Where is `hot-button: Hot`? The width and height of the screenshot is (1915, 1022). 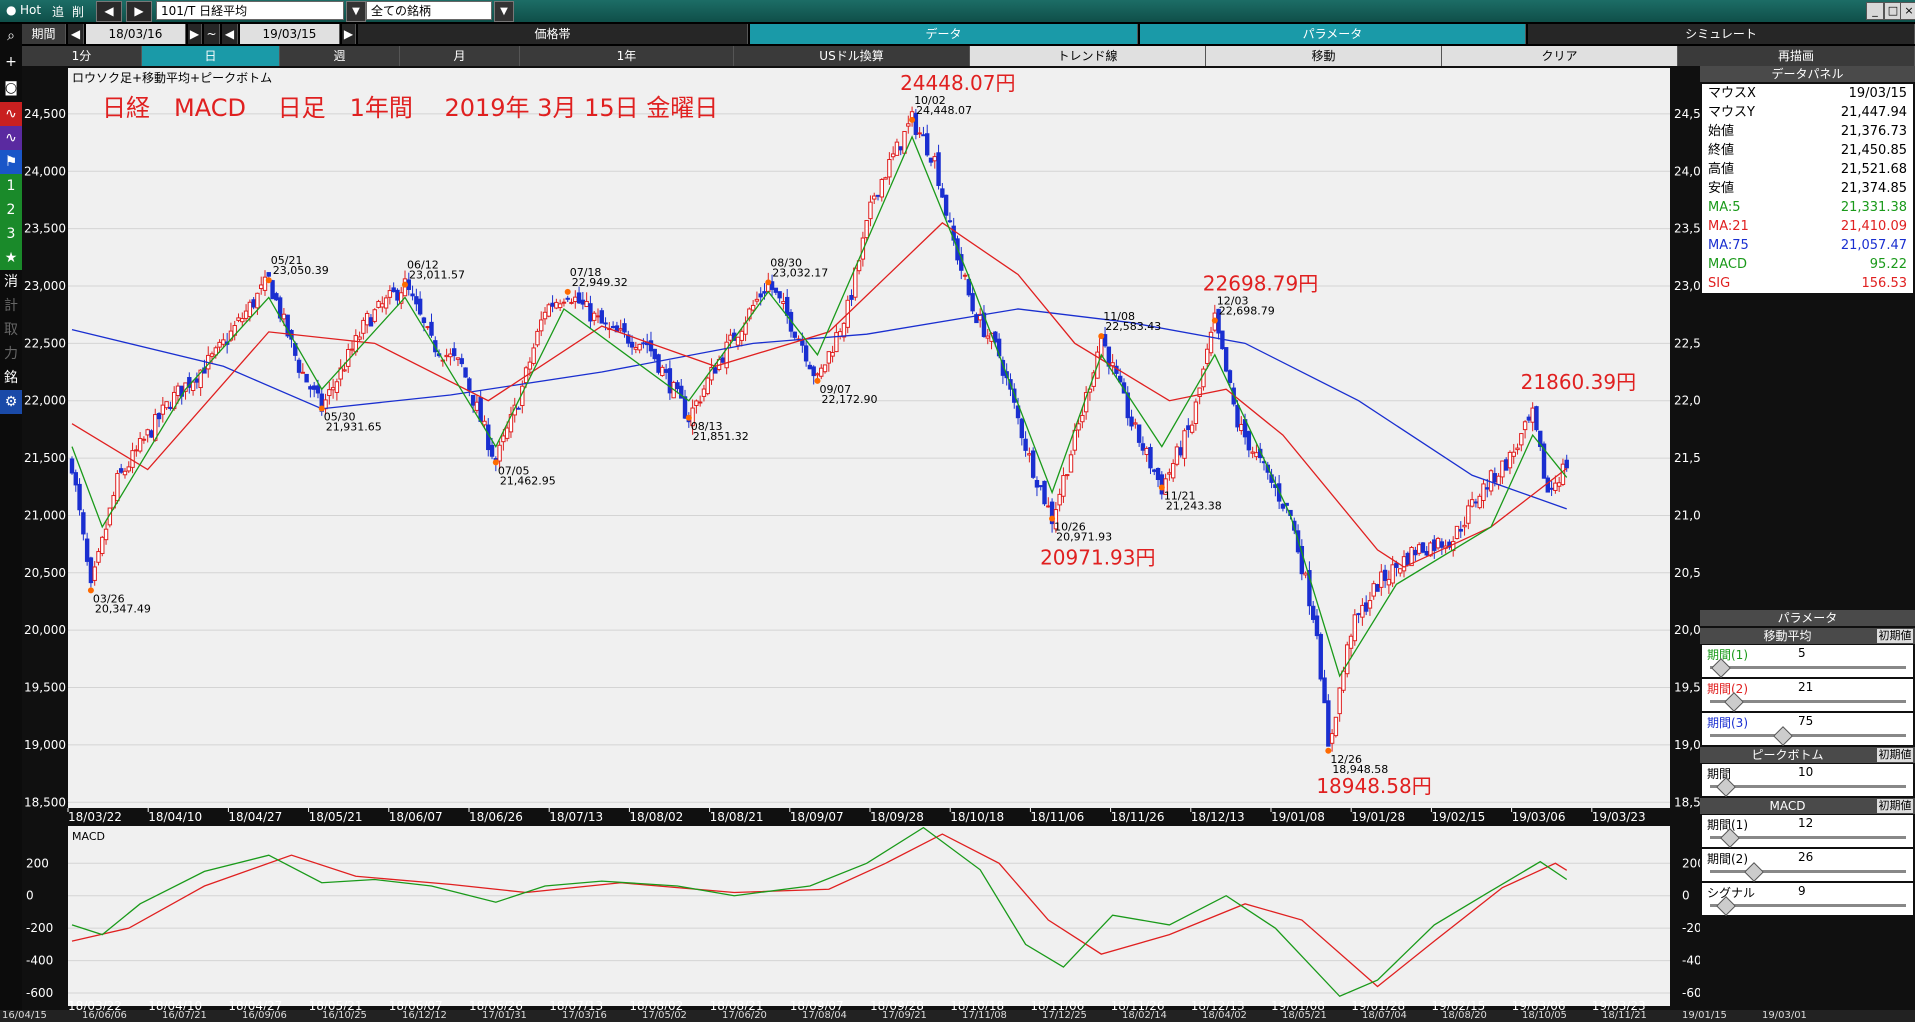
hot-button: Hot is located at coordinates (31, 10).